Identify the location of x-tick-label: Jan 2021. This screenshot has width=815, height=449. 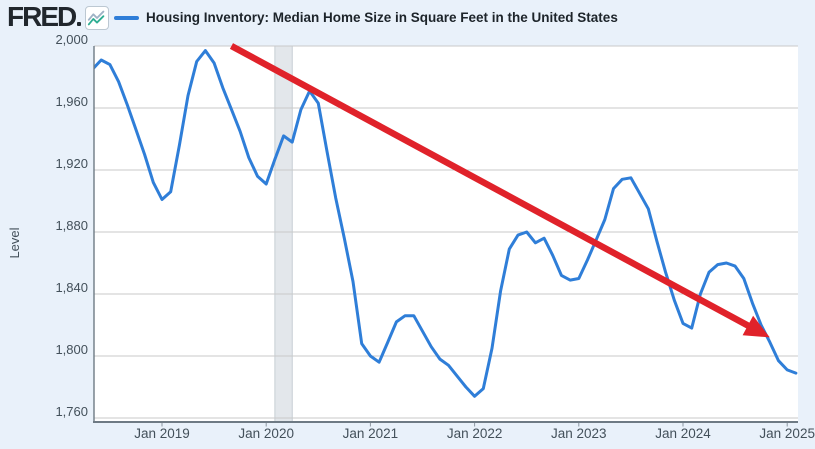
(370, 433).